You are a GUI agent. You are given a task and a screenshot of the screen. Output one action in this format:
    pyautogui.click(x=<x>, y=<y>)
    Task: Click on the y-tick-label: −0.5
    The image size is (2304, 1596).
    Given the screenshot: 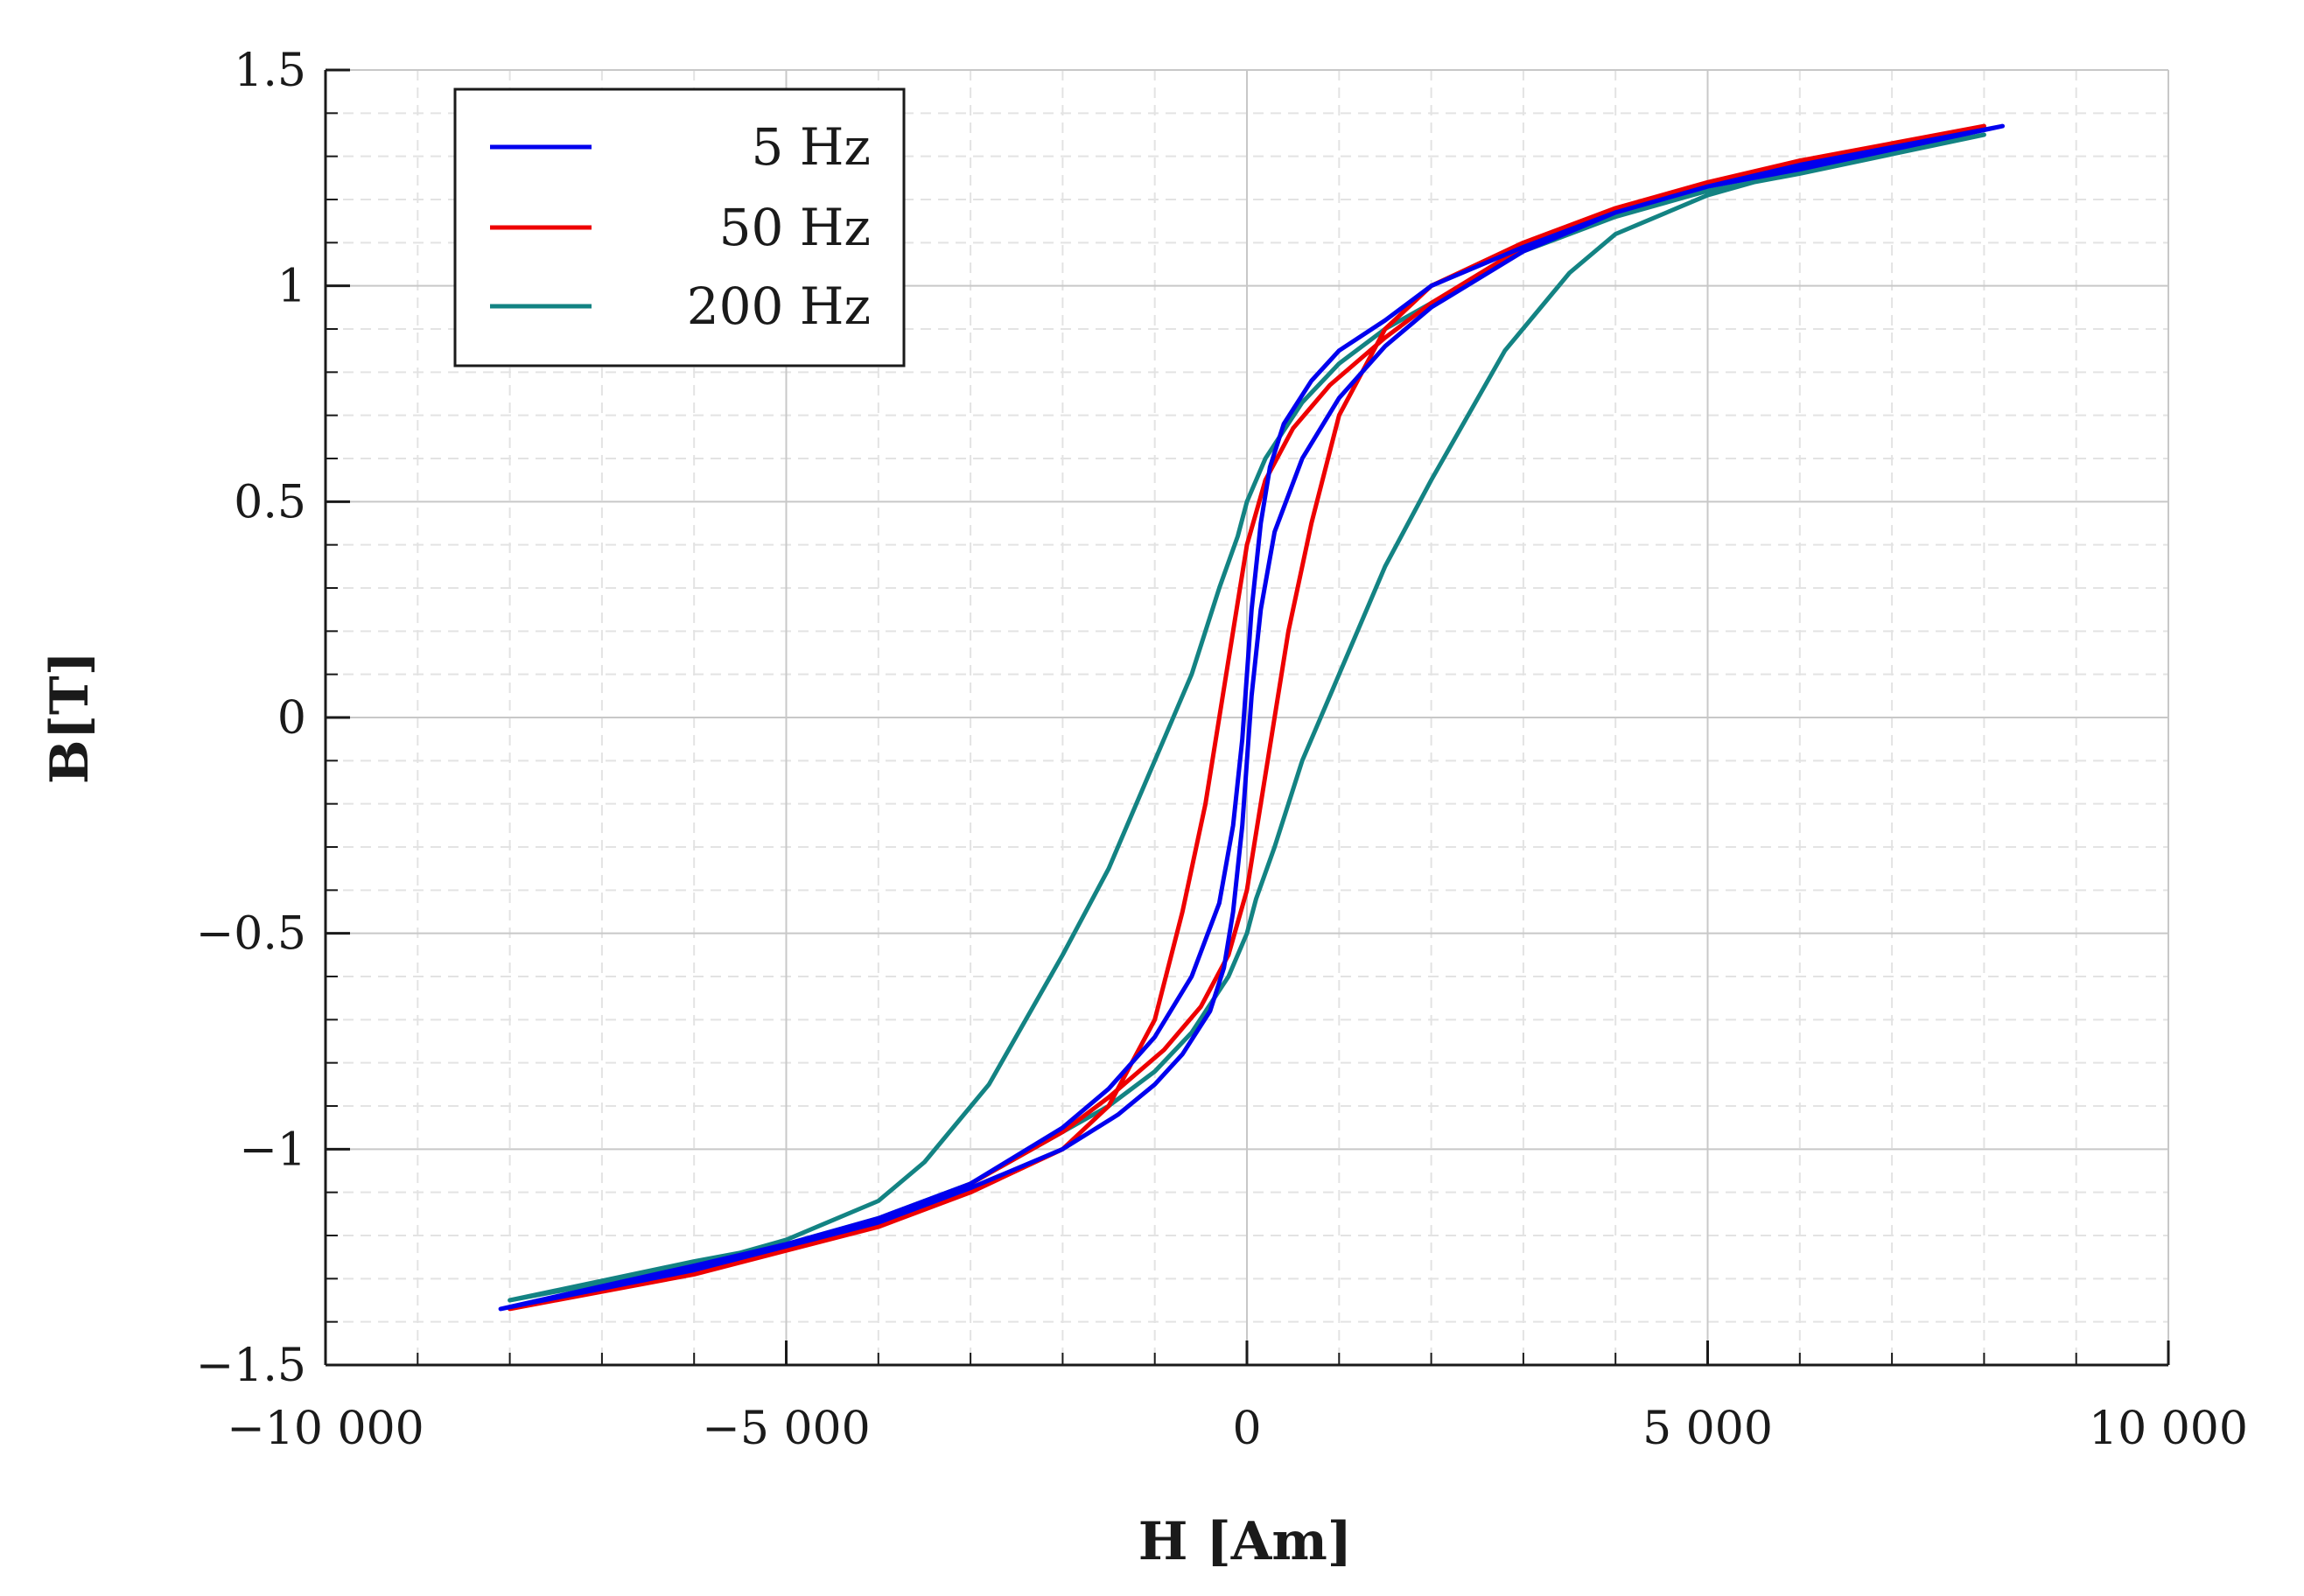 What is the action you would take?
    pyautogui.click(x=251, y=934)
    